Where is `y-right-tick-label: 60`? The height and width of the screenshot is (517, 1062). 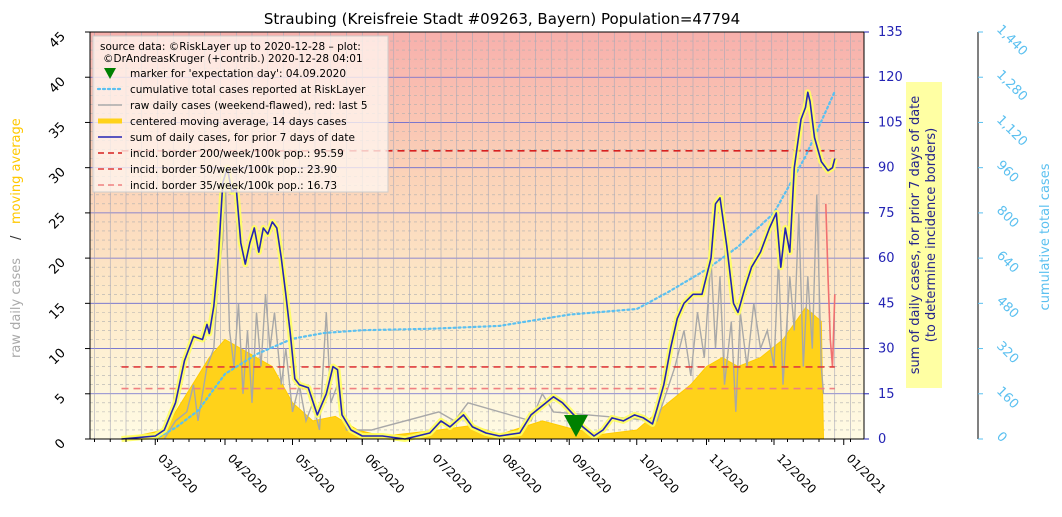
y-right-tick-label: 60 is located at coordinates (886, 258).